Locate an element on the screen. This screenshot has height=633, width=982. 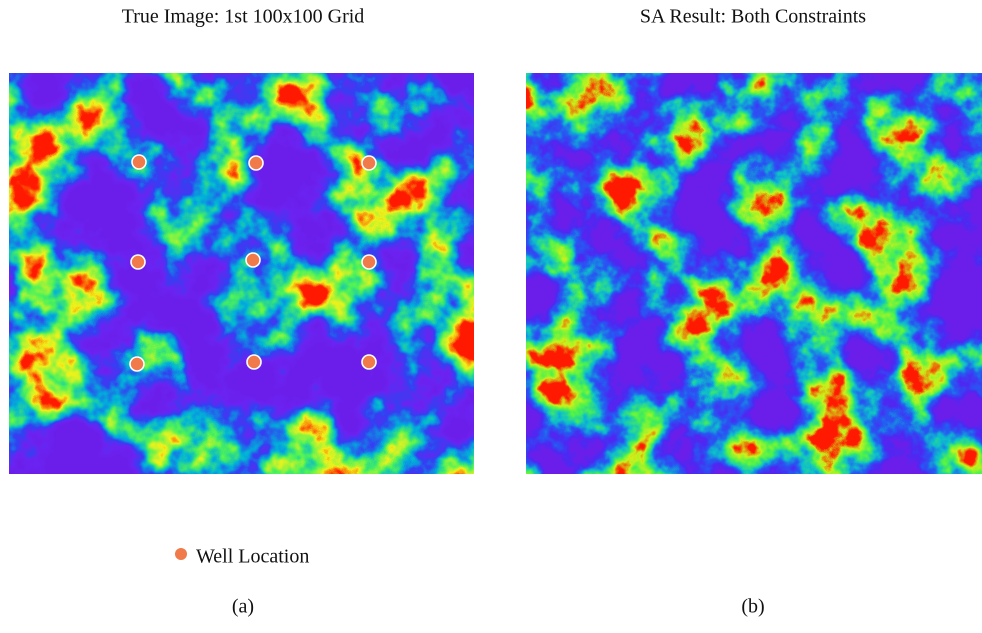
panel-caption: (a) is located at coordinates (243, 607).